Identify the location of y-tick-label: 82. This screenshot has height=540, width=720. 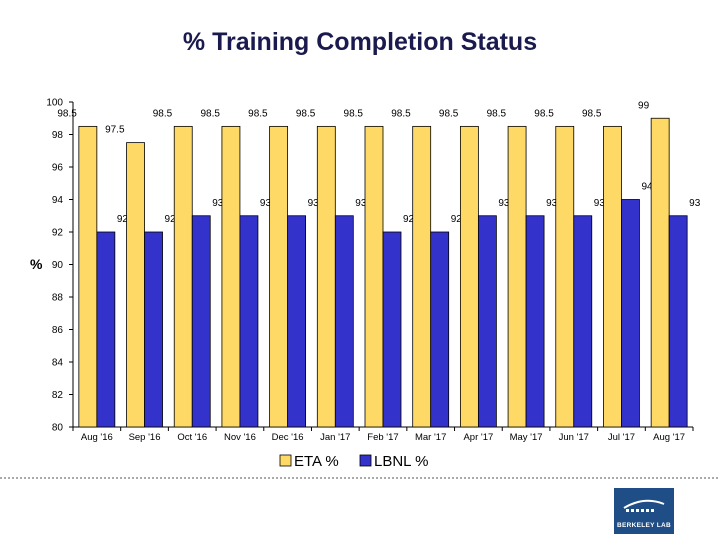
(58, 395).